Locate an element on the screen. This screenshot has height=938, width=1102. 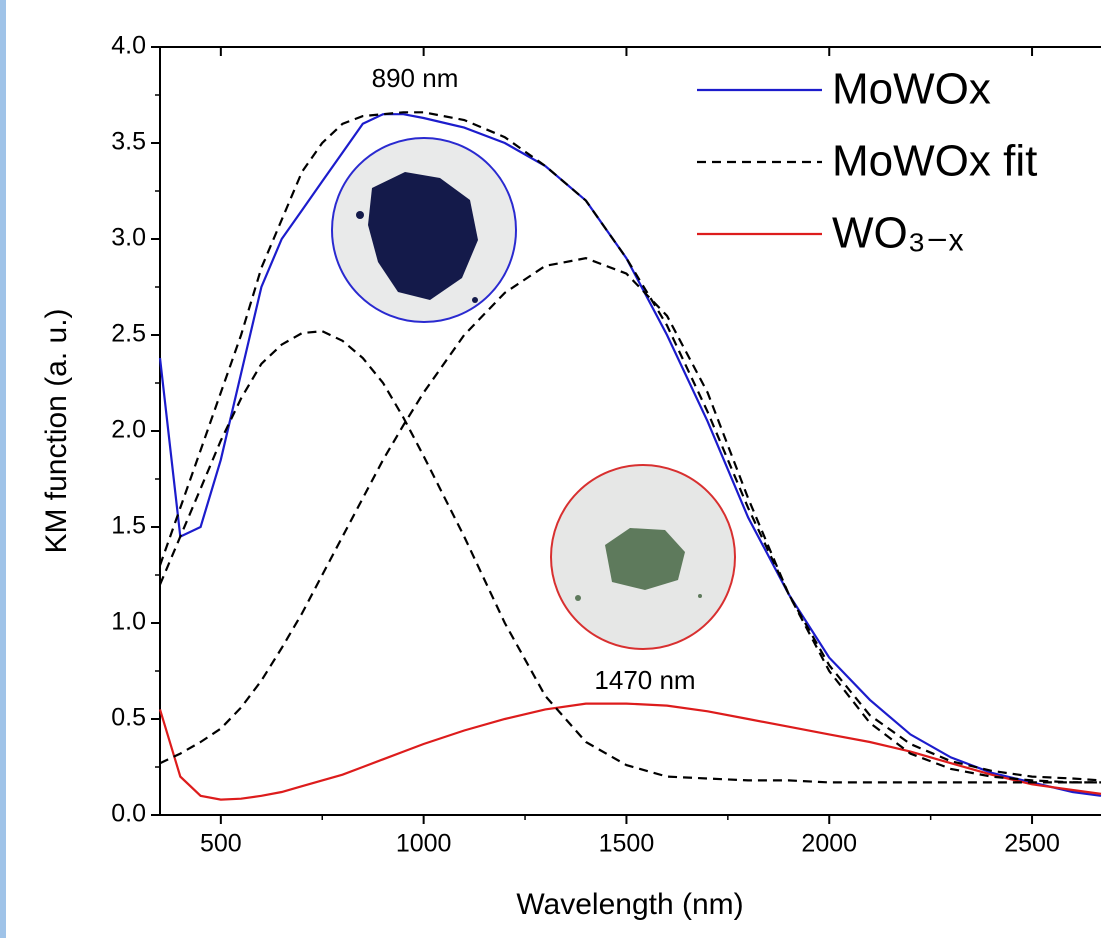
y-tick-label: 0.0 is located at coordinates (128, 814).